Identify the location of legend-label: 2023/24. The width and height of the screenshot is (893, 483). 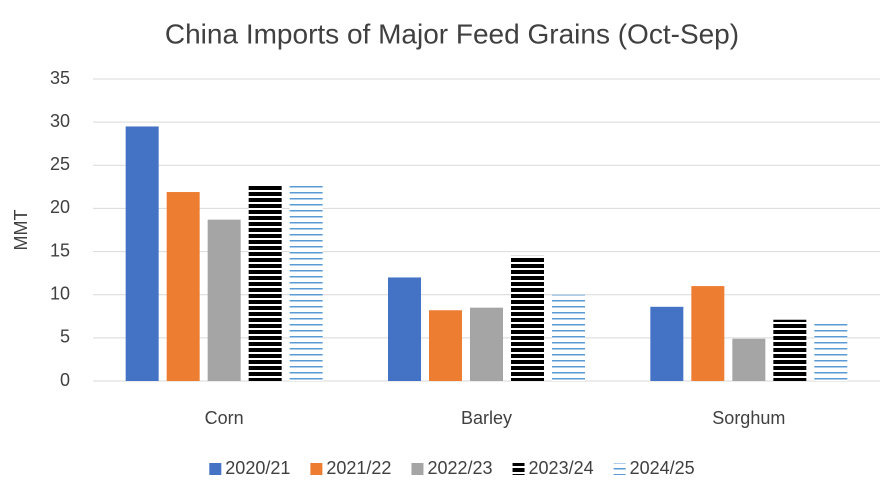
(561, 468).